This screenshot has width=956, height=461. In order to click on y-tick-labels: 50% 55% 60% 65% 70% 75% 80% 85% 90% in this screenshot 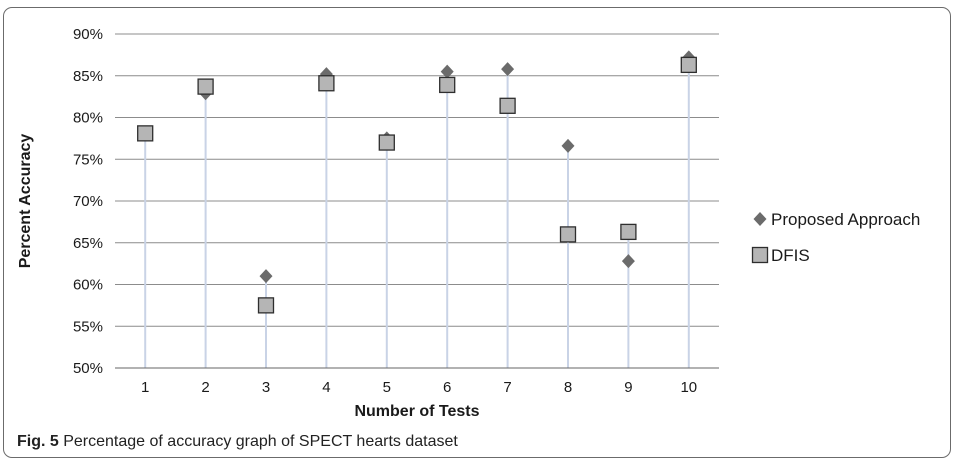, I will do `click(88, 201)`.